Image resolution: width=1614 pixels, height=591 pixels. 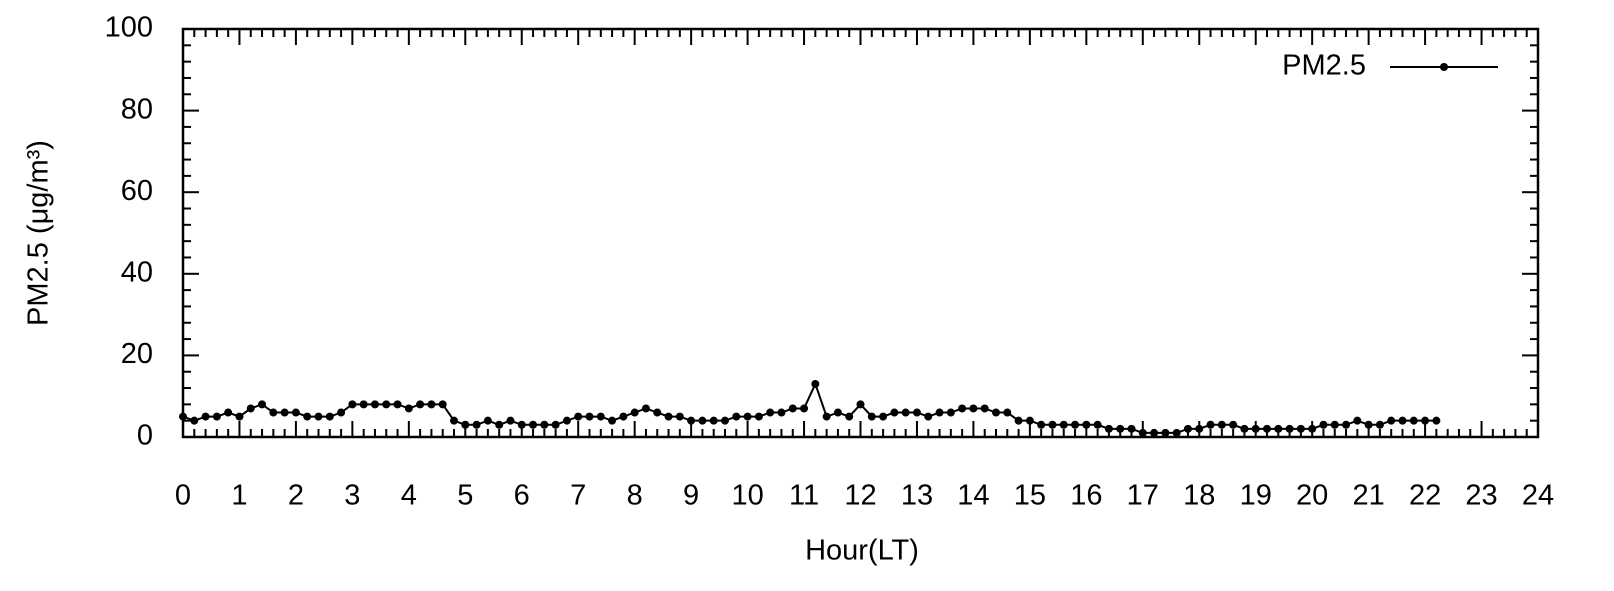 What do you see at coordinates (137, 354) in the screenshot?
I see `y-tick-label: 20` at bounding box center [137, 354].